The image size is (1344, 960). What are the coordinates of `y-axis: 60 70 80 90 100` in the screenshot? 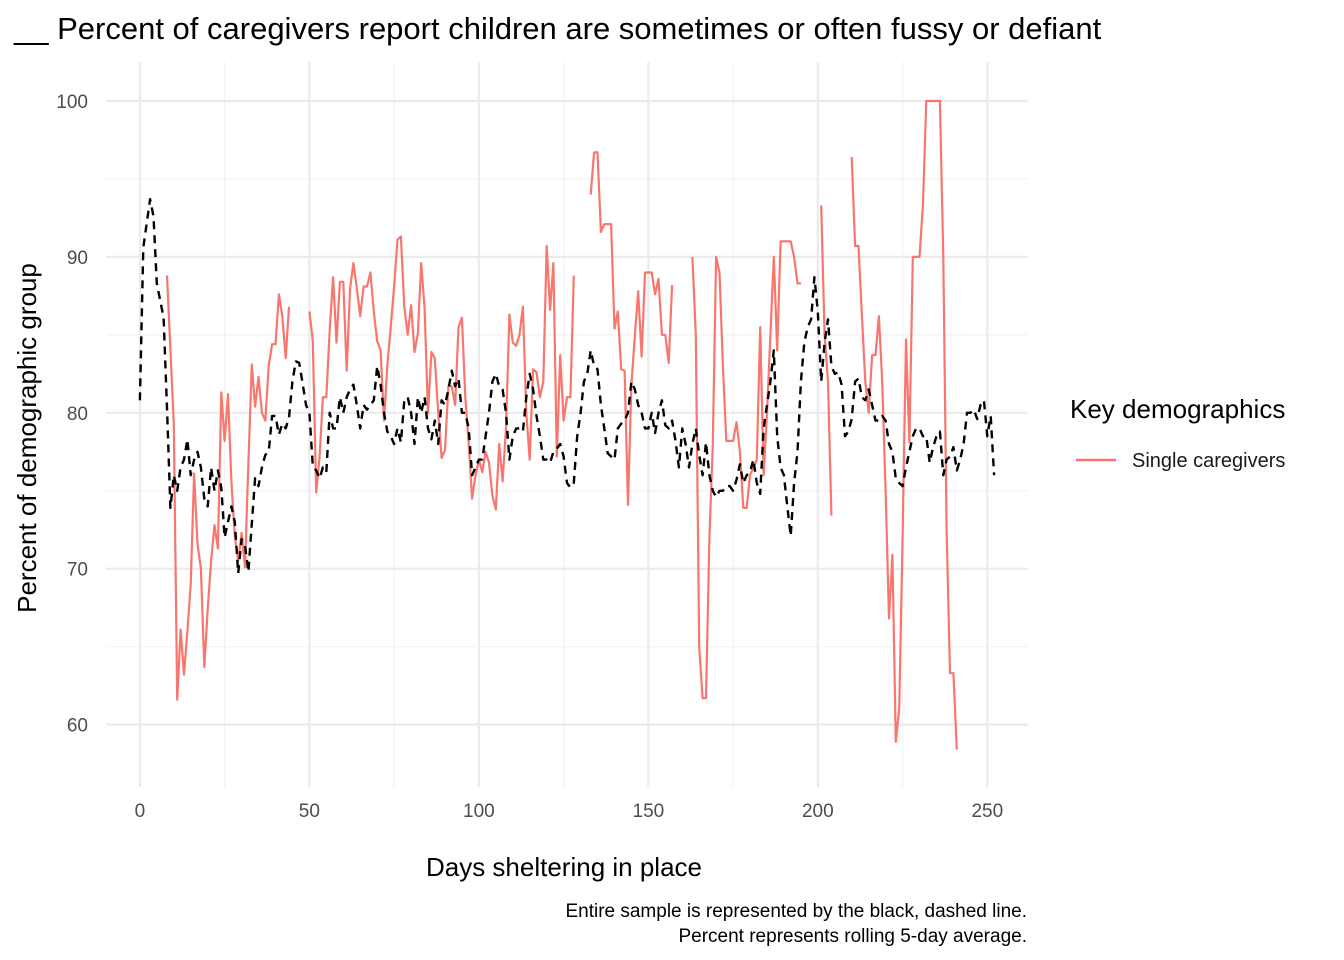 It's located at (72, 414).